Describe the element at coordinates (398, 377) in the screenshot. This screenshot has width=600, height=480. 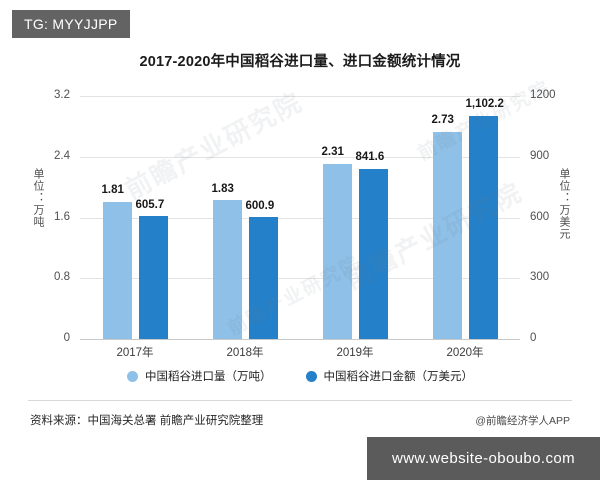
I see `legend-label: 中国稻谷进口金额（万美元）` at that location.